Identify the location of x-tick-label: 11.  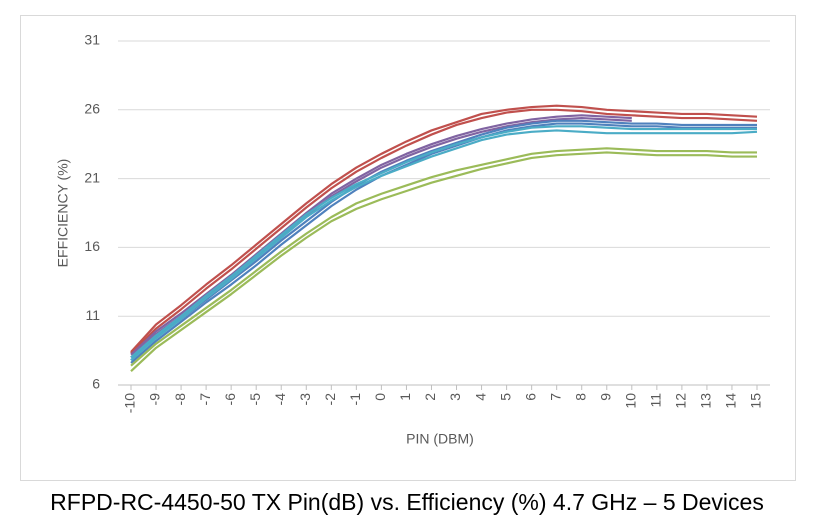
(656, 400).